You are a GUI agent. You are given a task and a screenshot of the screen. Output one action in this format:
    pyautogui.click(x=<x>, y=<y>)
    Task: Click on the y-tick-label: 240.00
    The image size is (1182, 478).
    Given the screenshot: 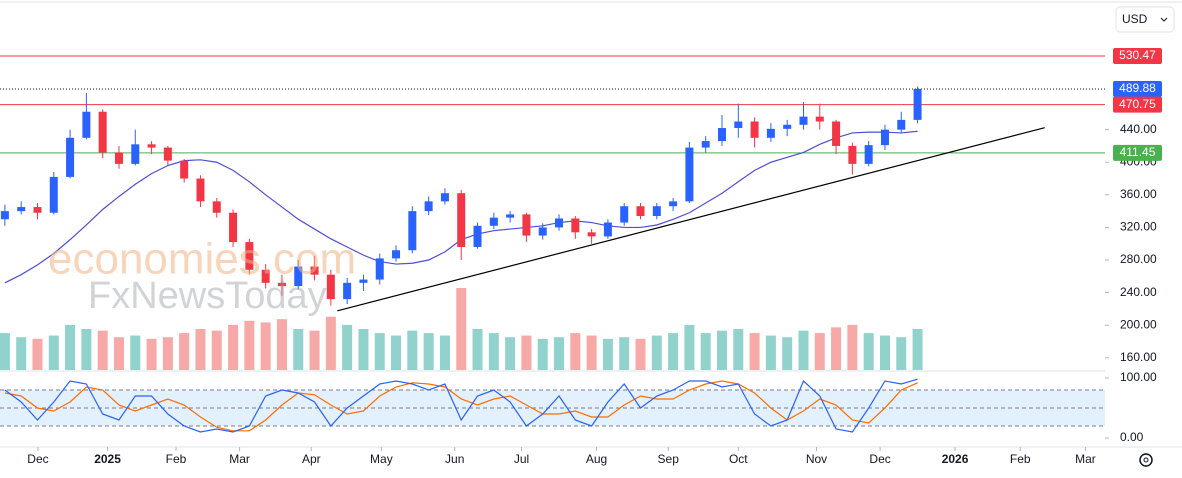 What is the action you would take?
    pyautogui.click(x=1138, y=292)
    